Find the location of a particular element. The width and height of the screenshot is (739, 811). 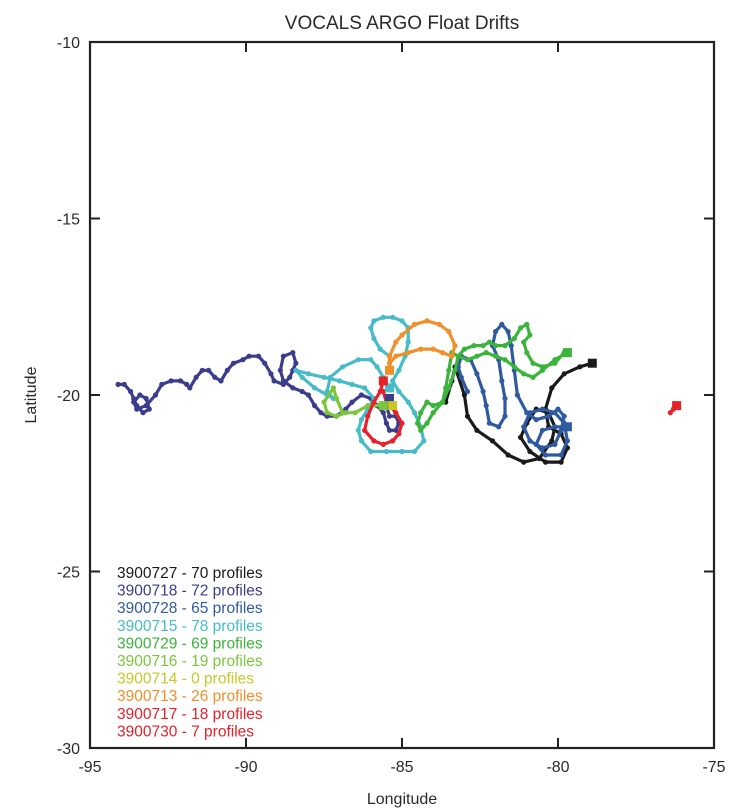

y-tick-label: -10 is located at coordinates (68, 43).